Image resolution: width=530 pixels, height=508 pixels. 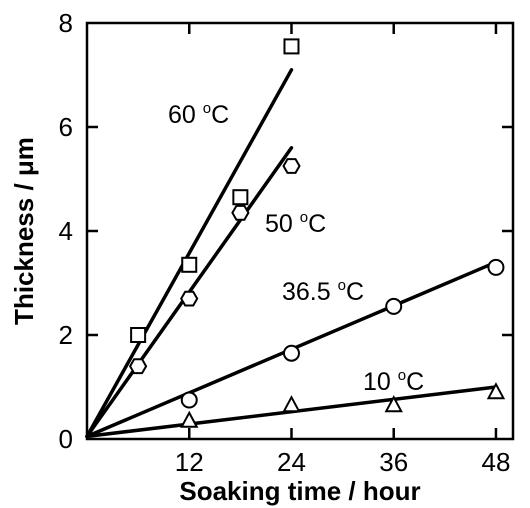 I want to click on y-tick-label: 4, so click(x=66, y=231).